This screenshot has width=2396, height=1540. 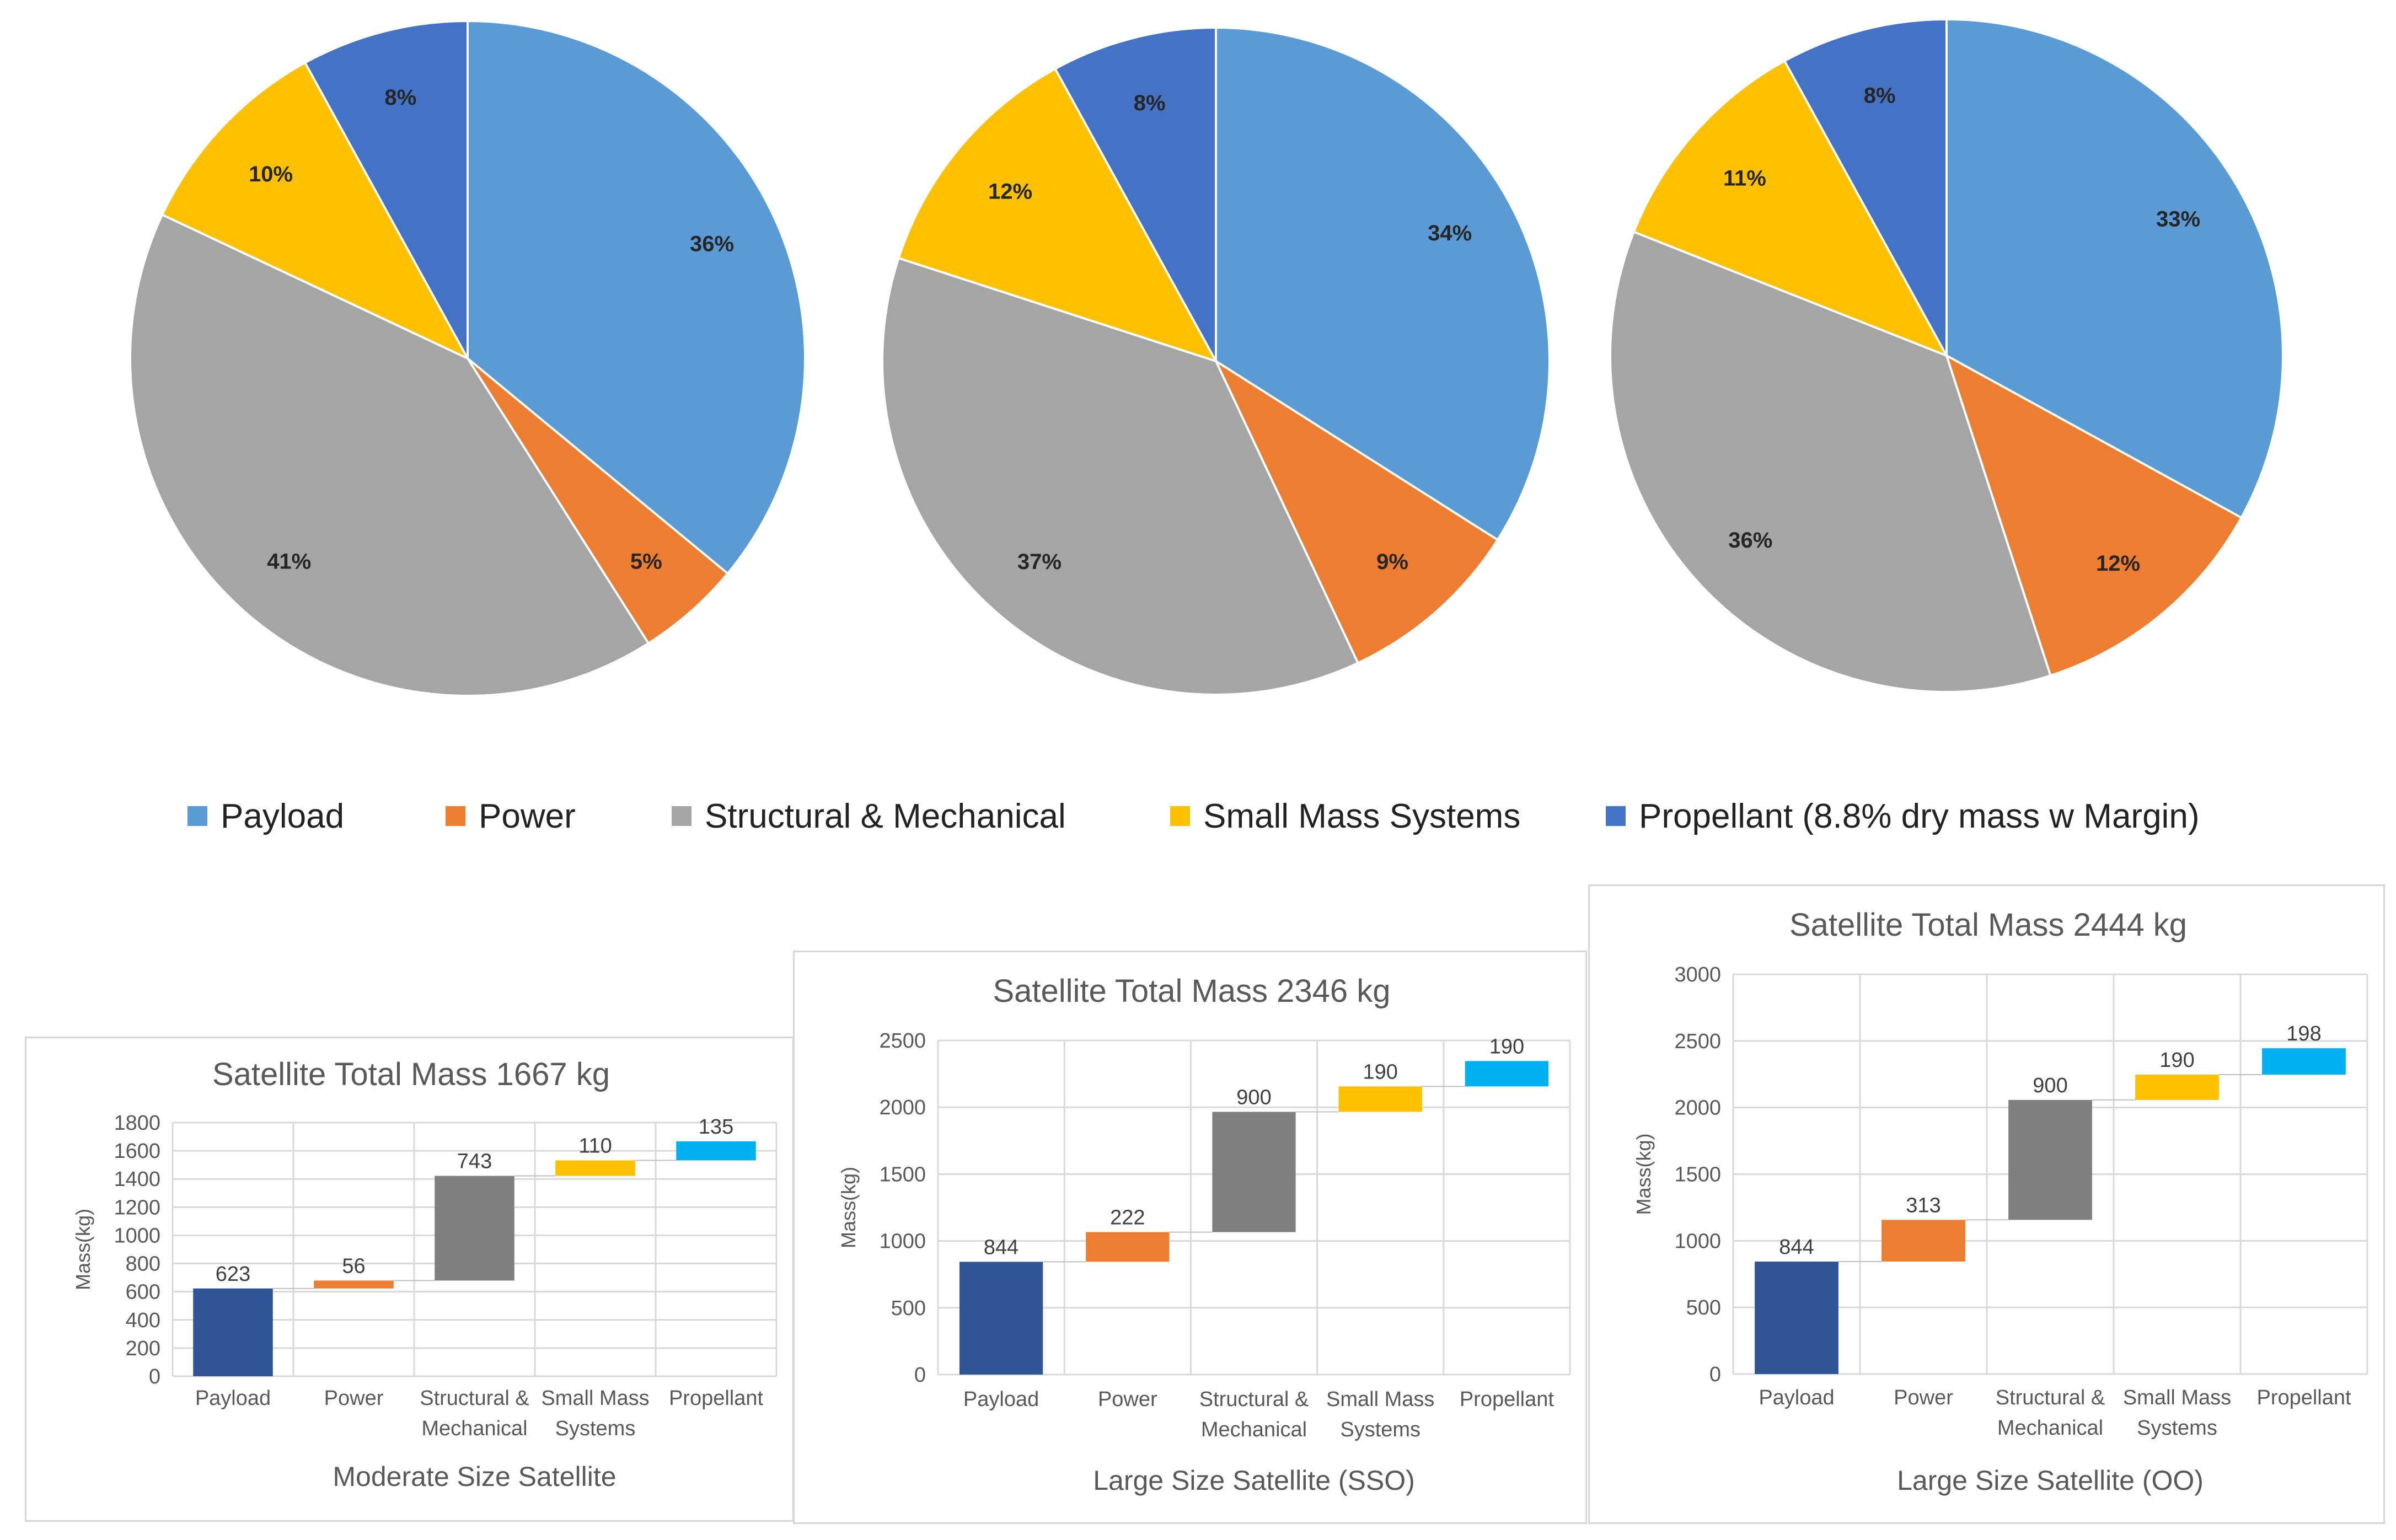 What do you see at coordinates (143, 1348) in the screenshot?
I see `y-tick-label: 200` at bounding box center [143, 1348].